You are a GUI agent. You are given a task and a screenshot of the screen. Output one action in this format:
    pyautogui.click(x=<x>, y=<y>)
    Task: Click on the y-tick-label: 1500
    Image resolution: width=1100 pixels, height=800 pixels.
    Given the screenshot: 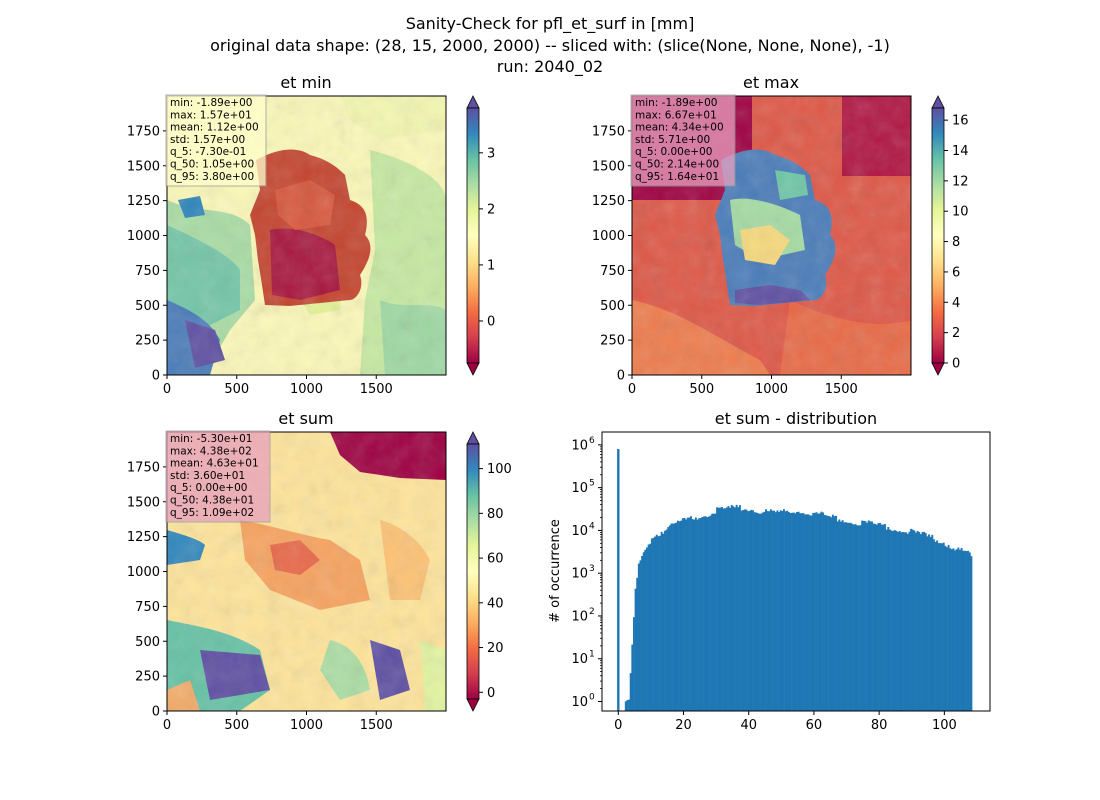 What is the action you would take?
    pyautogui.click(x=143, y=502)
    